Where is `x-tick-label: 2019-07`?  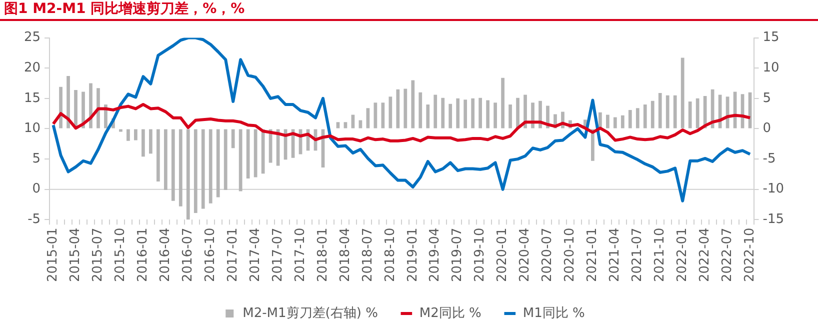
x-tick-label: 2019-07 is located at coordinates (458, 255).